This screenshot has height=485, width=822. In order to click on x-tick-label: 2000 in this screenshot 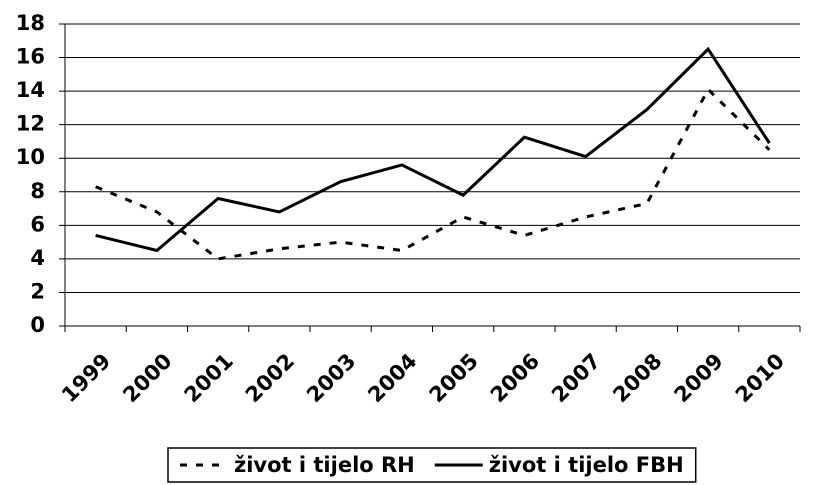, I will do `click(147, 378)`.